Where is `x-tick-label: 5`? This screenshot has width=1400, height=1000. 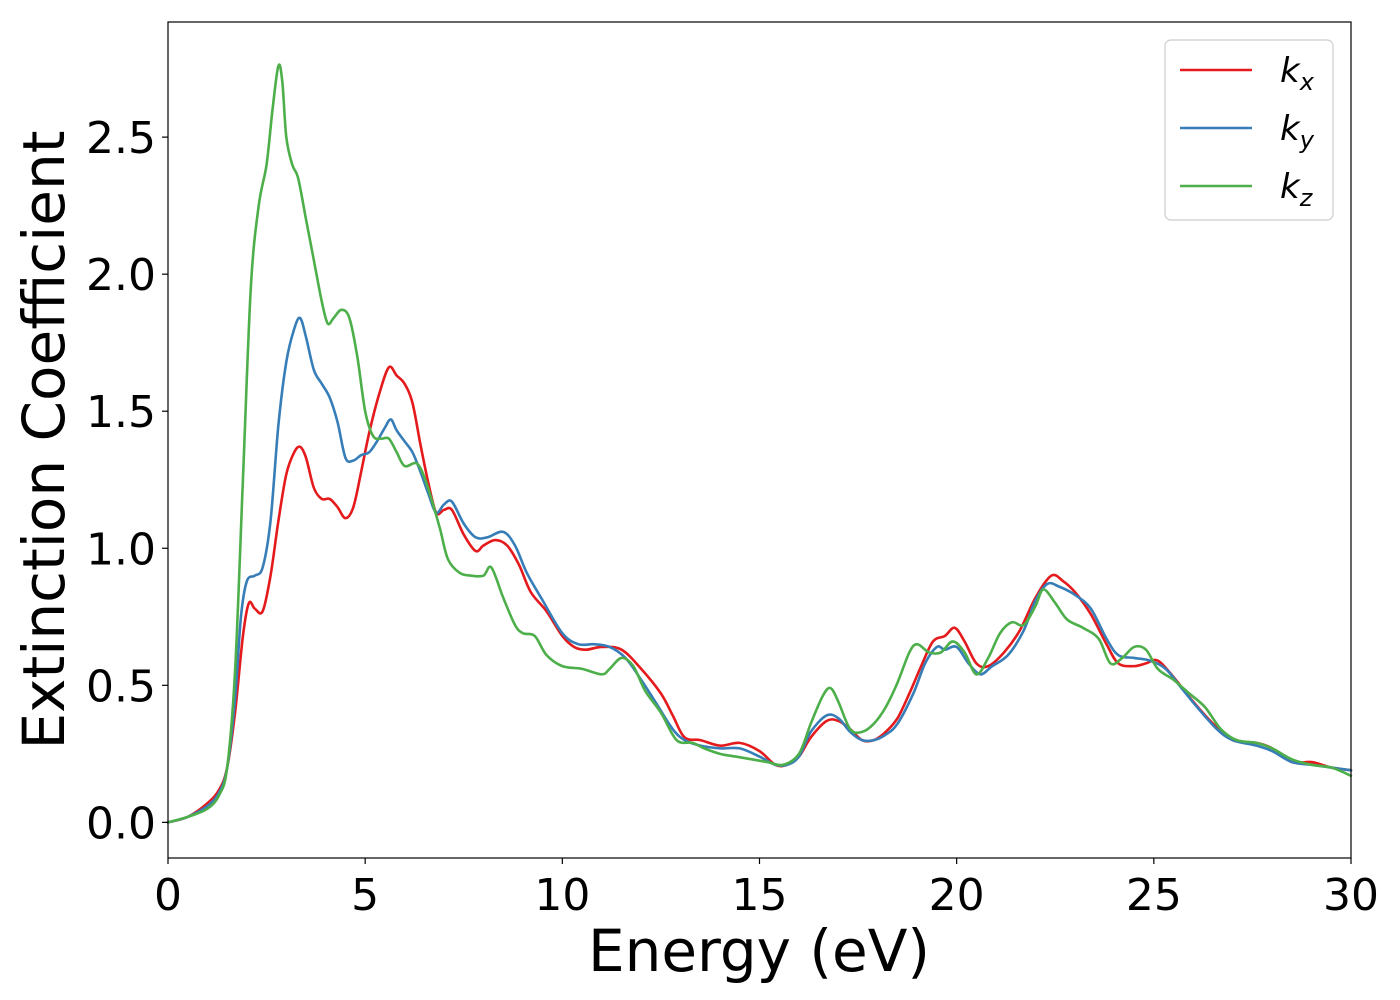
x-tick-label: 5 is located at coordinates (365, 895).